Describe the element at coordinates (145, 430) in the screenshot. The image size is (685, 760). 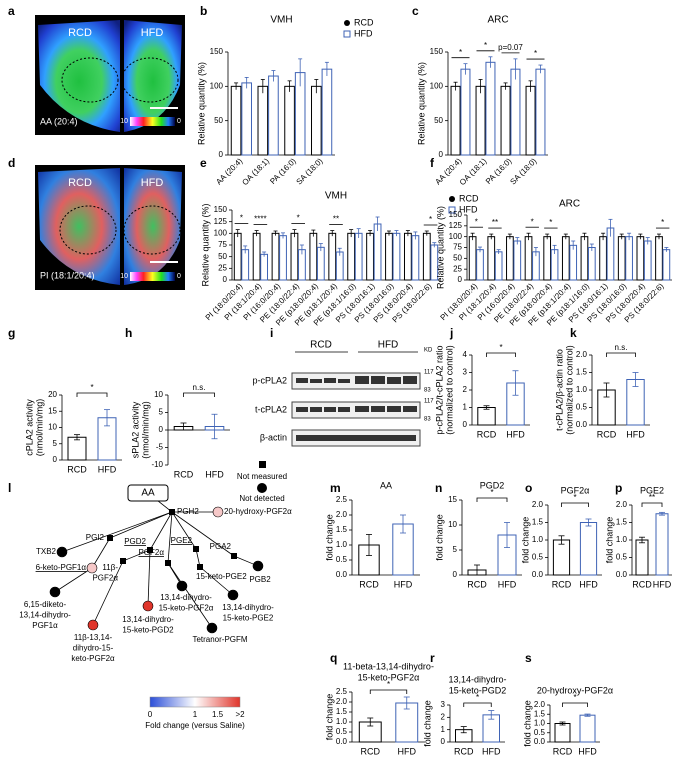
I see `y-axis-label: (nmol/min/mg)` at that location.